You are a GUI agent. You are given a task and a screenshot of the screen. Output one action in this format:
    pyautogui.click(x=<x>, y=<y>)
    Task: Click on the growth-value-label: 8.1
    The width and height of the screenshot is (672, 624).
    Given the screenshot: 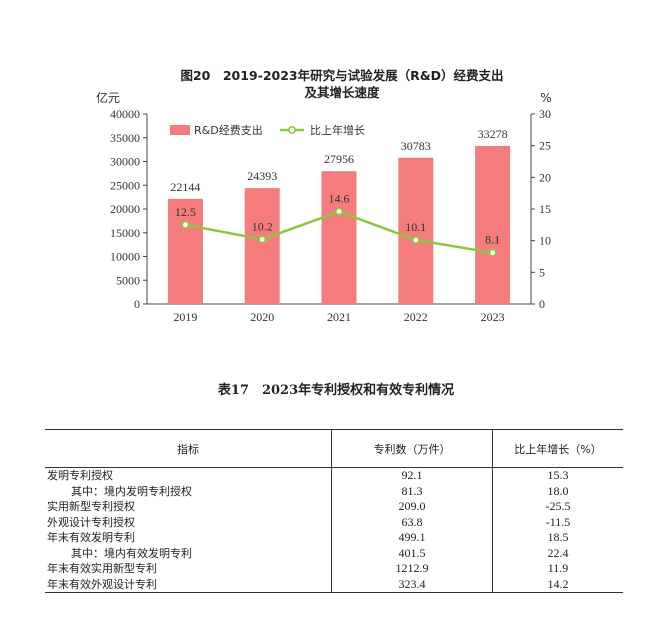 What is the action you would take?
    pyautogui.click(x=492, y=240)
    